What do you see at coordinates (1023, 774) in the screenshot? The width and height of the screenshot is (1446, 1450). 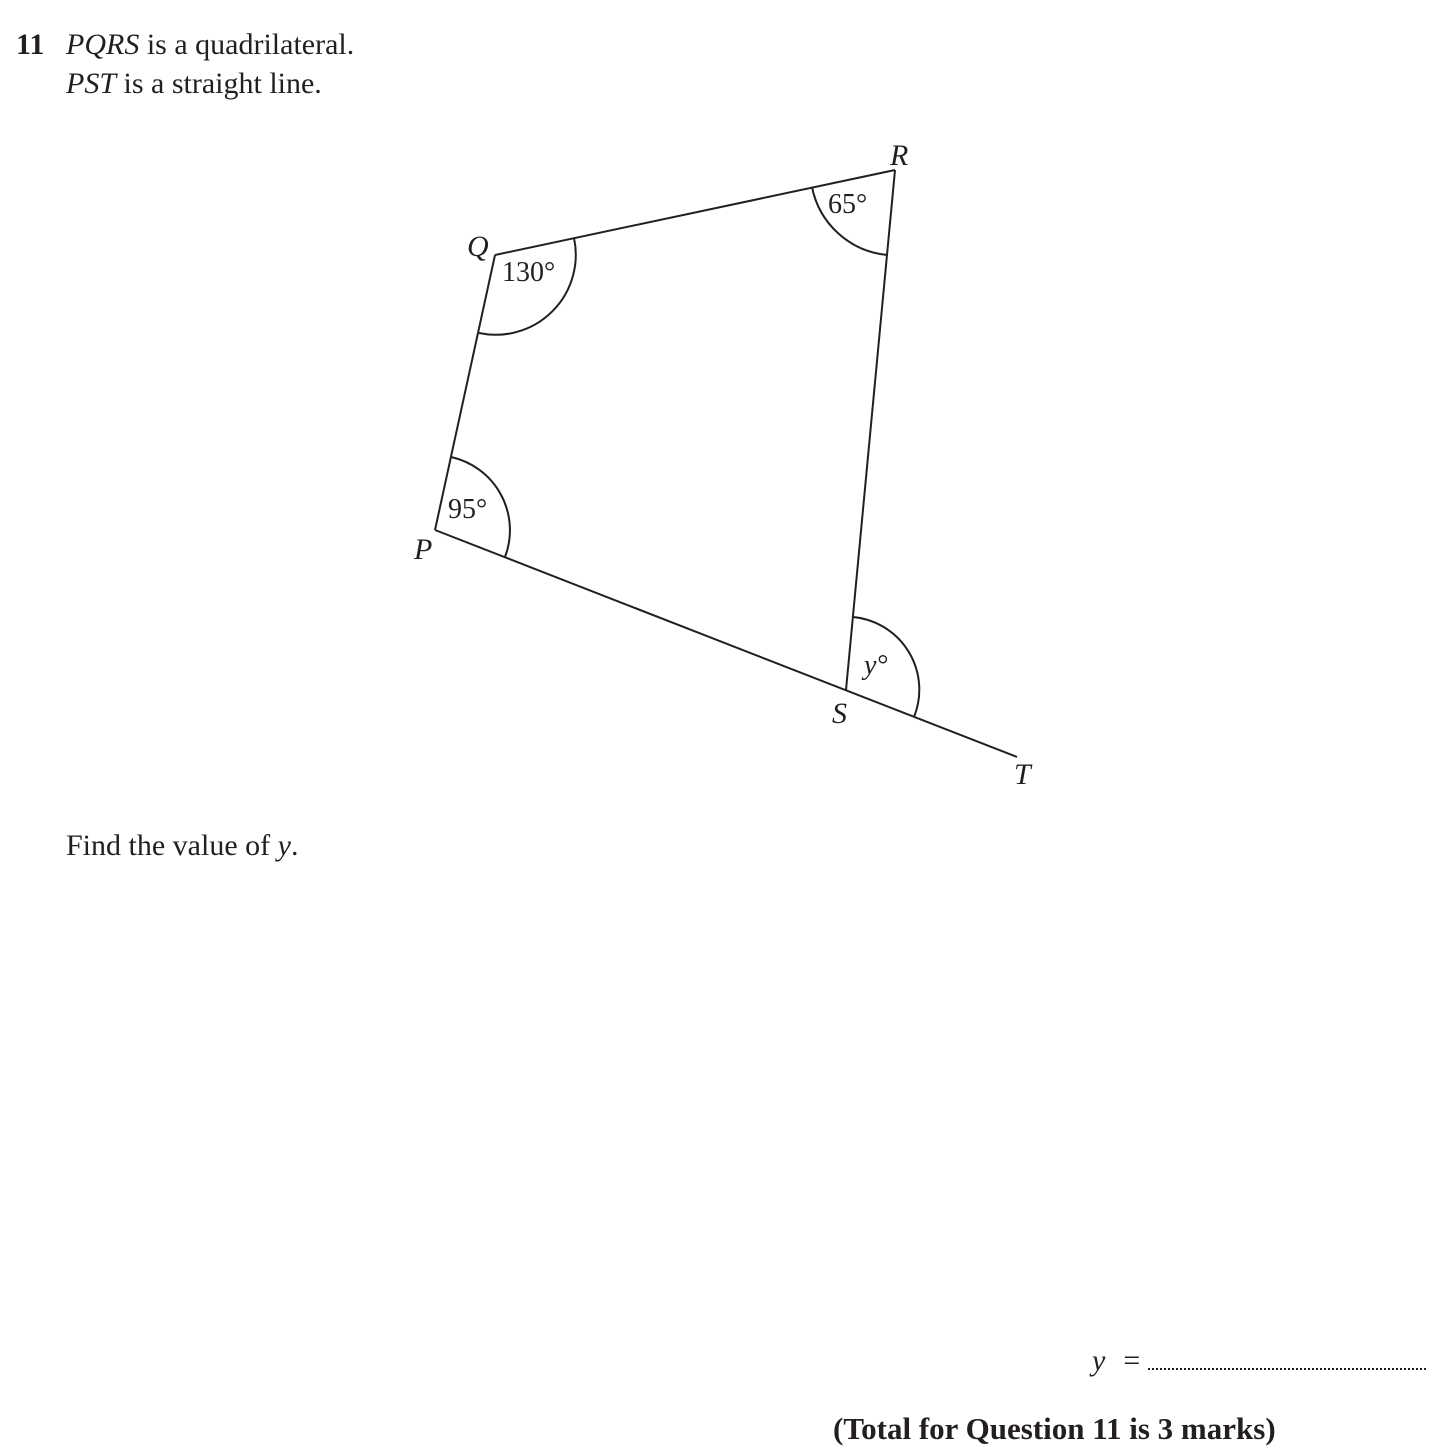 I see `vertex-label-t: T` at bounding box center [1023, 774].